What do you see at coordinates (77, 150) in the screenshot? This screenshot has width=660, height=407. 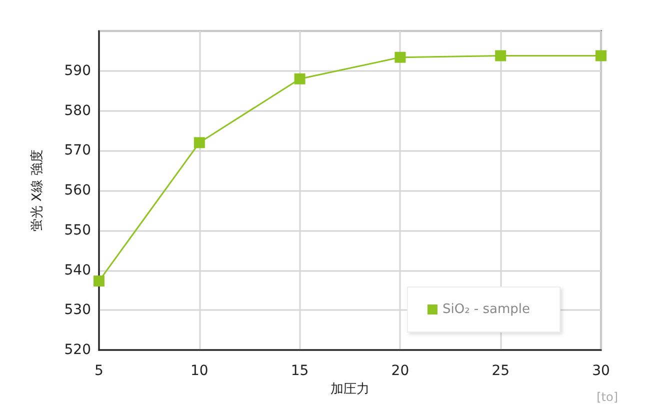 I see `y-tick-label: 570` at bounding box center [77, 150].